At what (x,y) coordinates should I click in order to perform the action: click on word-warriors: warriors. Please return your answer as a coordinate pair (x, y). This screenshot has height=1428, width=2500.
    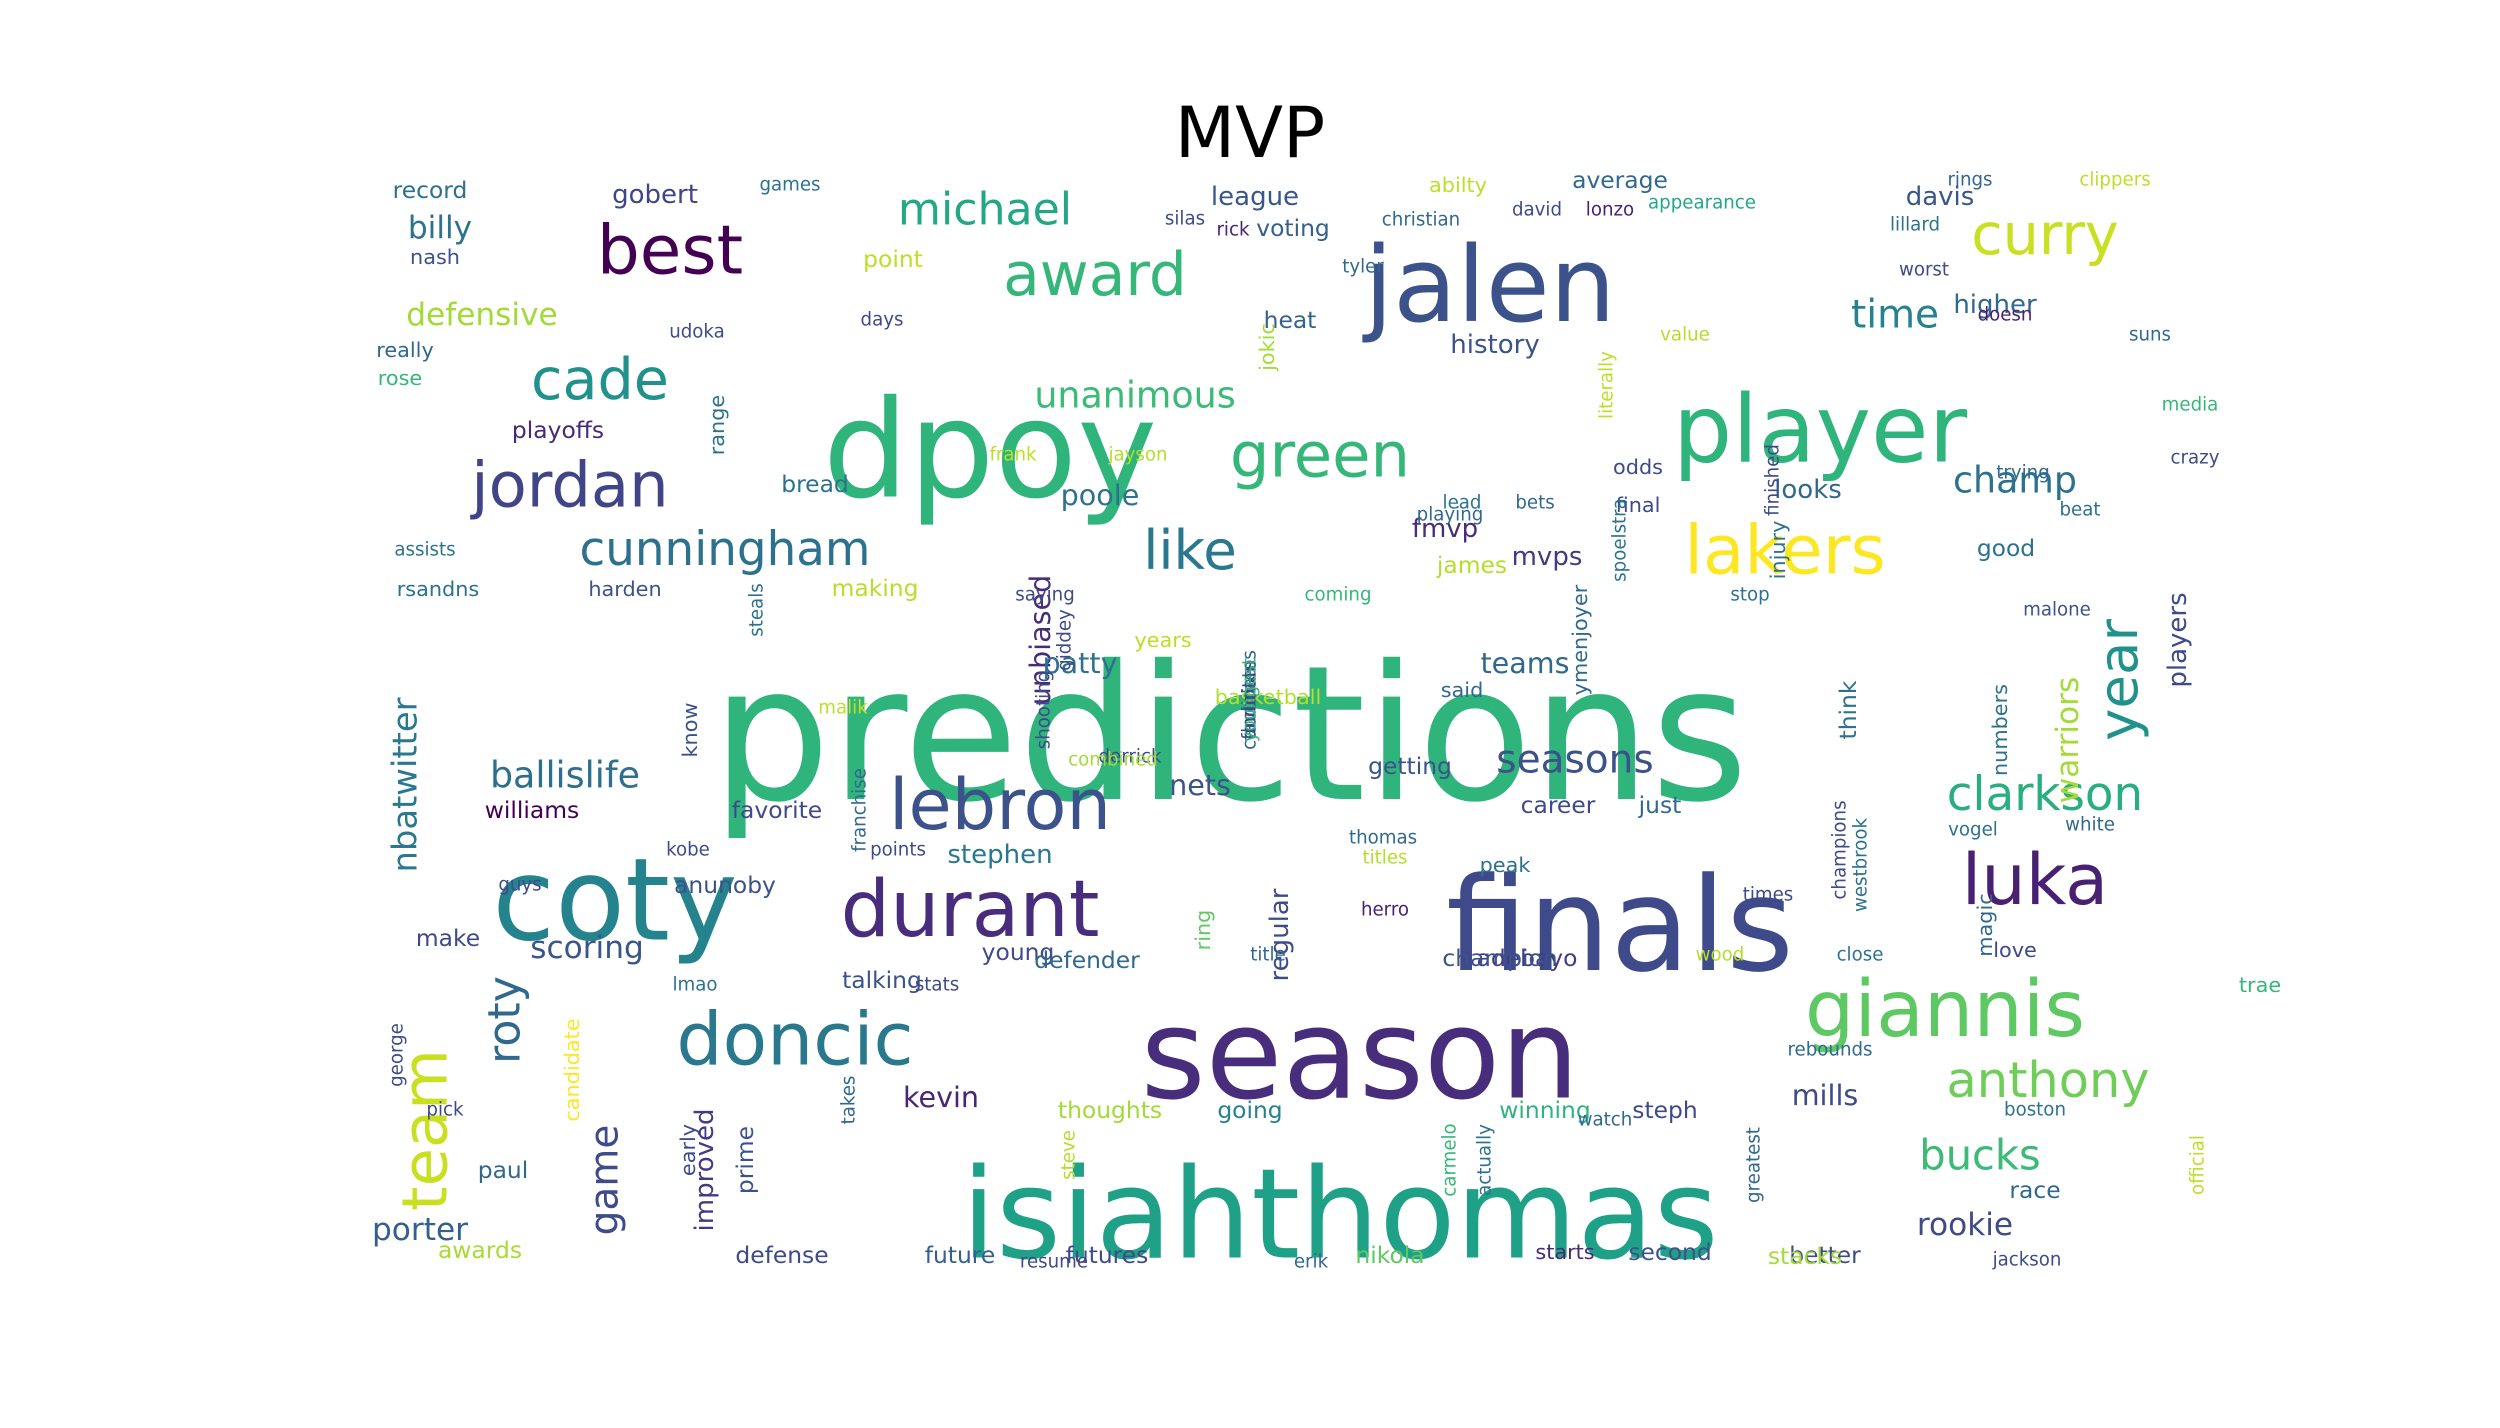
    Looking at the image, I should click on (2068, 740).